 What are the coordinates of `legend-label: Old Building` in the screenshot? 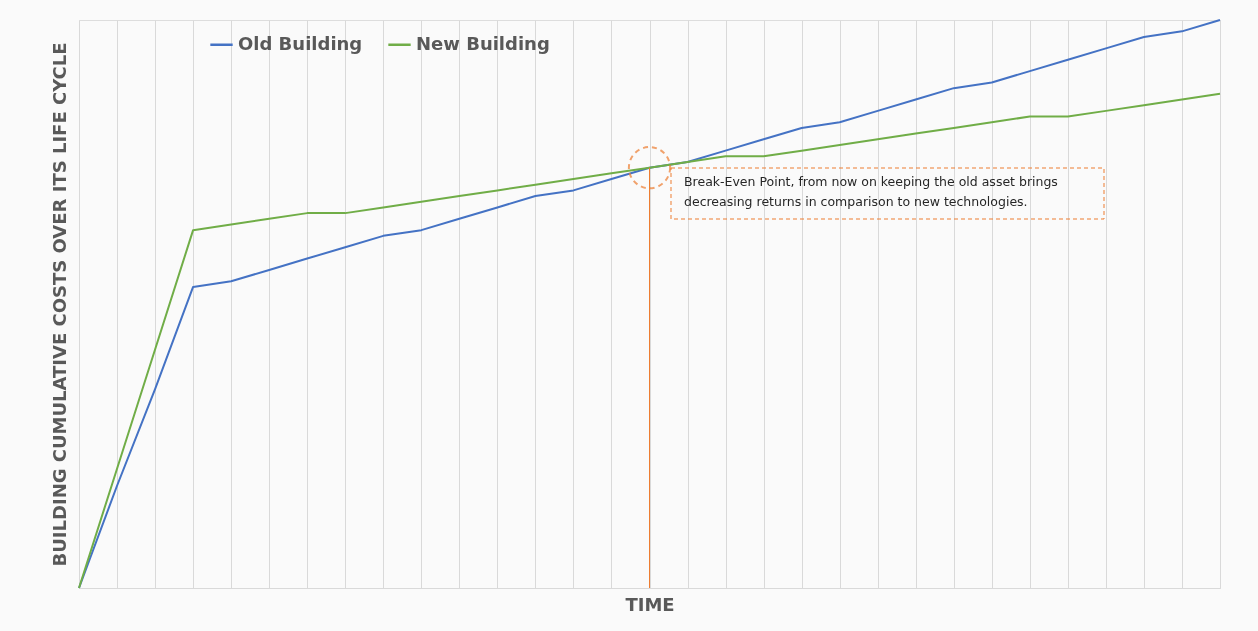 It's located at (300, 43).